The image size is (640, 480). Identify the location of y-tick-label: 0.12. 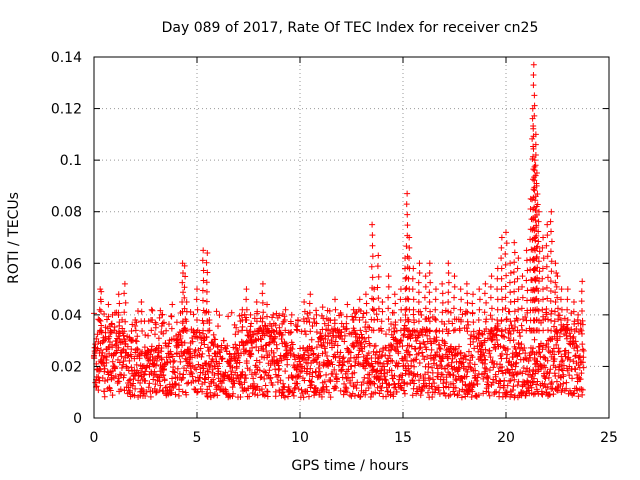
(66, 110).